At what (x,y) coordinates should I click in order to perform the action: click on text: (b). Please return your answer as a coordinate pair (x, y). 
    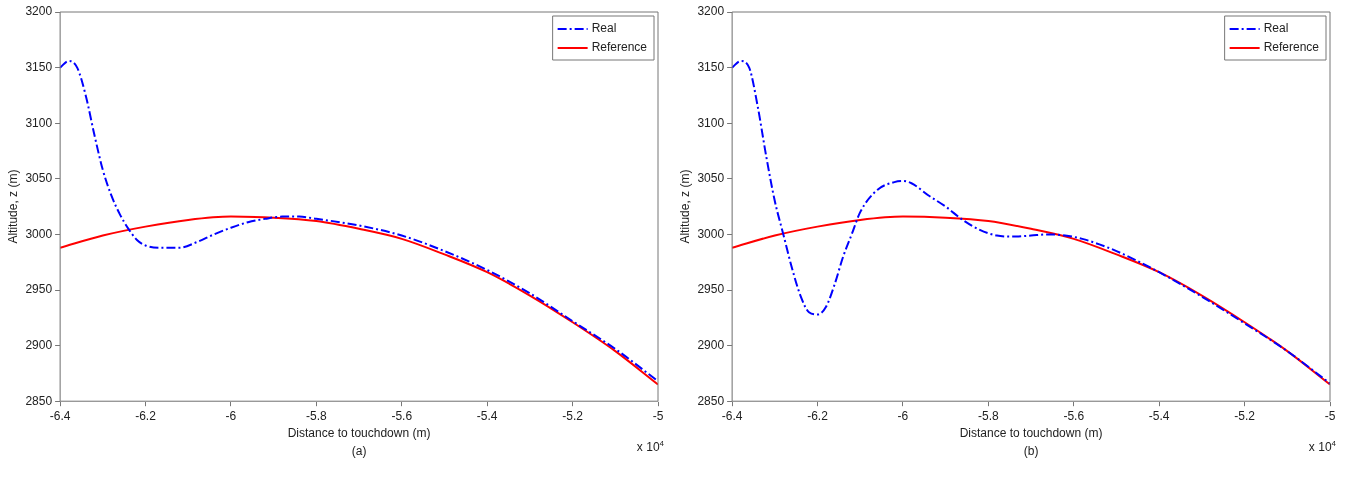
    Looking at the image, I should click on (1031, 451).